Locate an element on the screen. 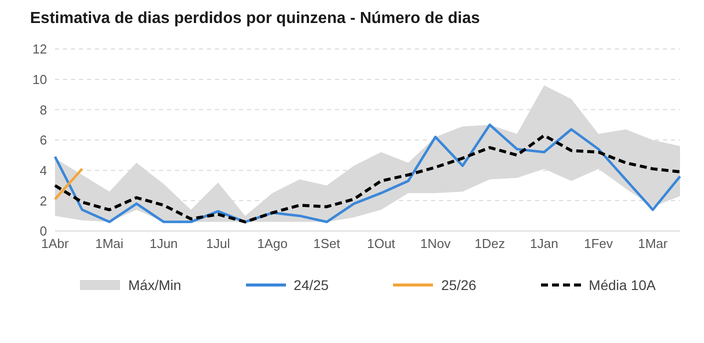 This screenshot has width=704, height=343. text: Máx/Min is located at coordinates (155, 285).